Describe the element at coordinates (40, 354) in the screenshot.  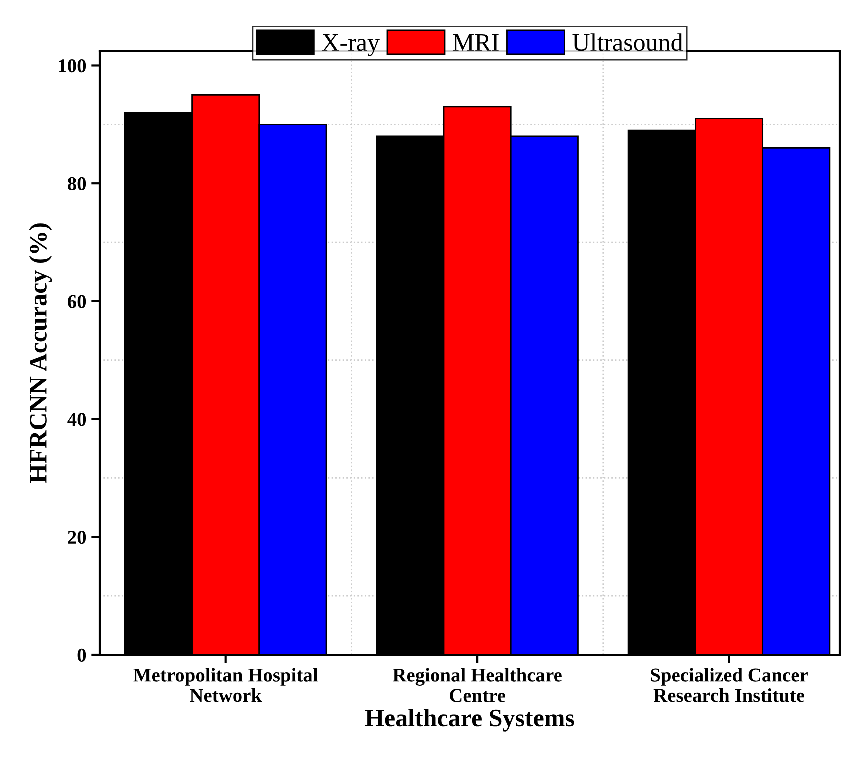
I see `y-axis-title: HFRCNN Accuracy (%)` at that location.